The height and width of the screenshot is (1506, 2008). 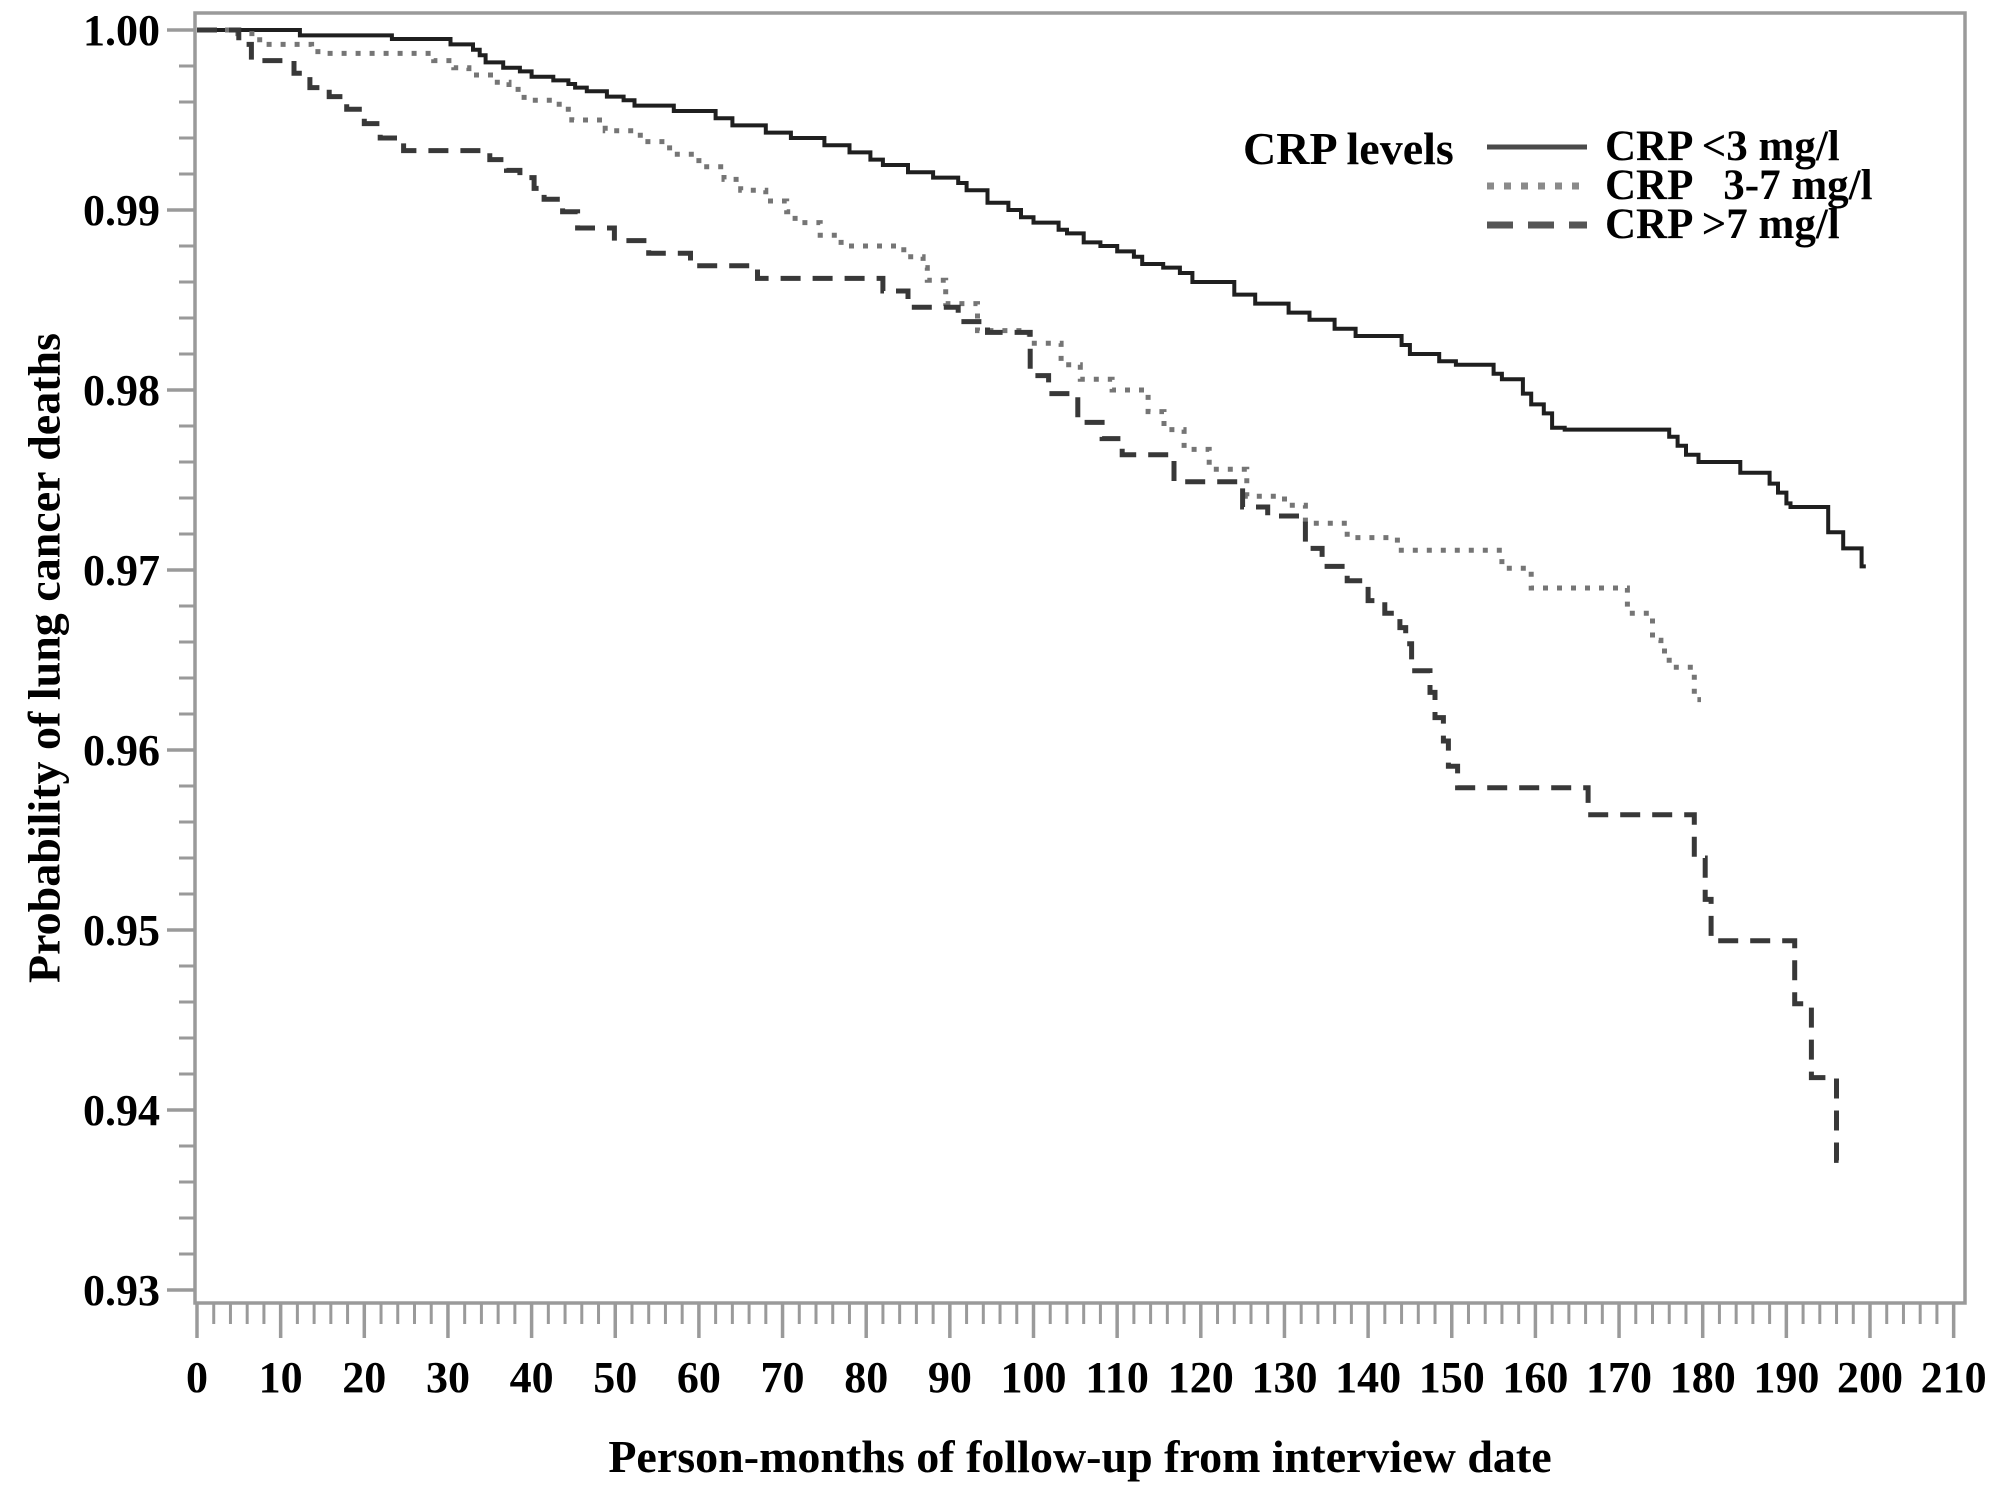 What do you see at coordinates (1722, 224) in the screenshot?
I see `legend-label-crp-gt7: CRP >7 mg/l` at bounding box center [1722, 224].